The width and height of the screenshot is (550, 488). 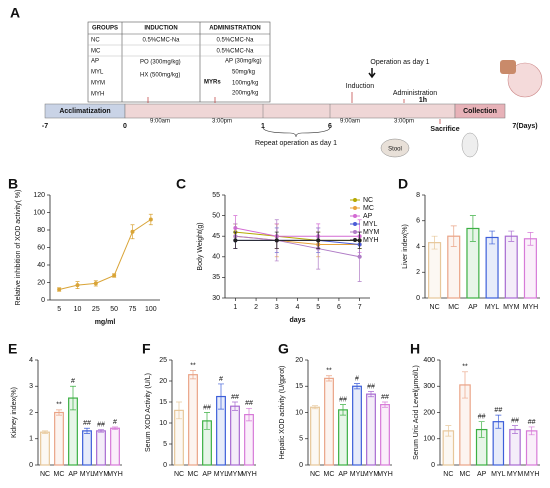 I want to click on panel-label: F, so click(x=146, y=349).